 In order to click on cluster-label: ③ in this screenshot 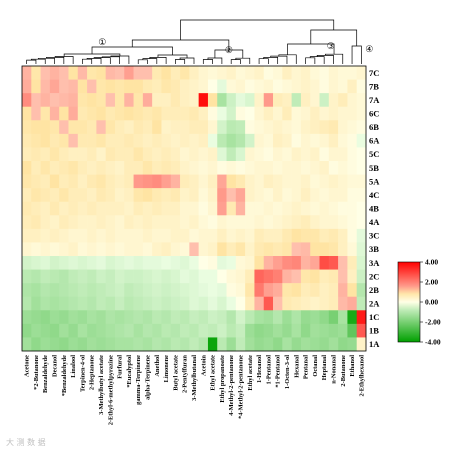, I will do `click(331, 46)`.